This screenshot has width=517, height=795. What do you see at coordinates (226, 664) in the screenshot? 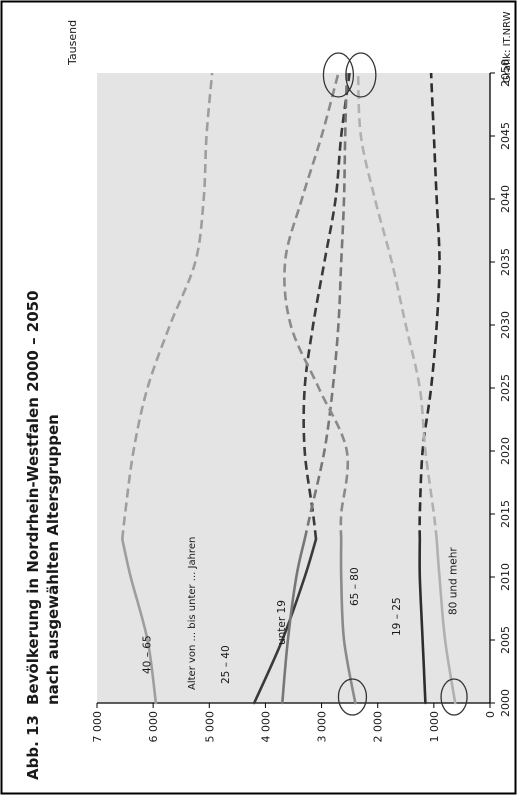
I see `series-label: 25 – 40` at bounding box center [226, 664].